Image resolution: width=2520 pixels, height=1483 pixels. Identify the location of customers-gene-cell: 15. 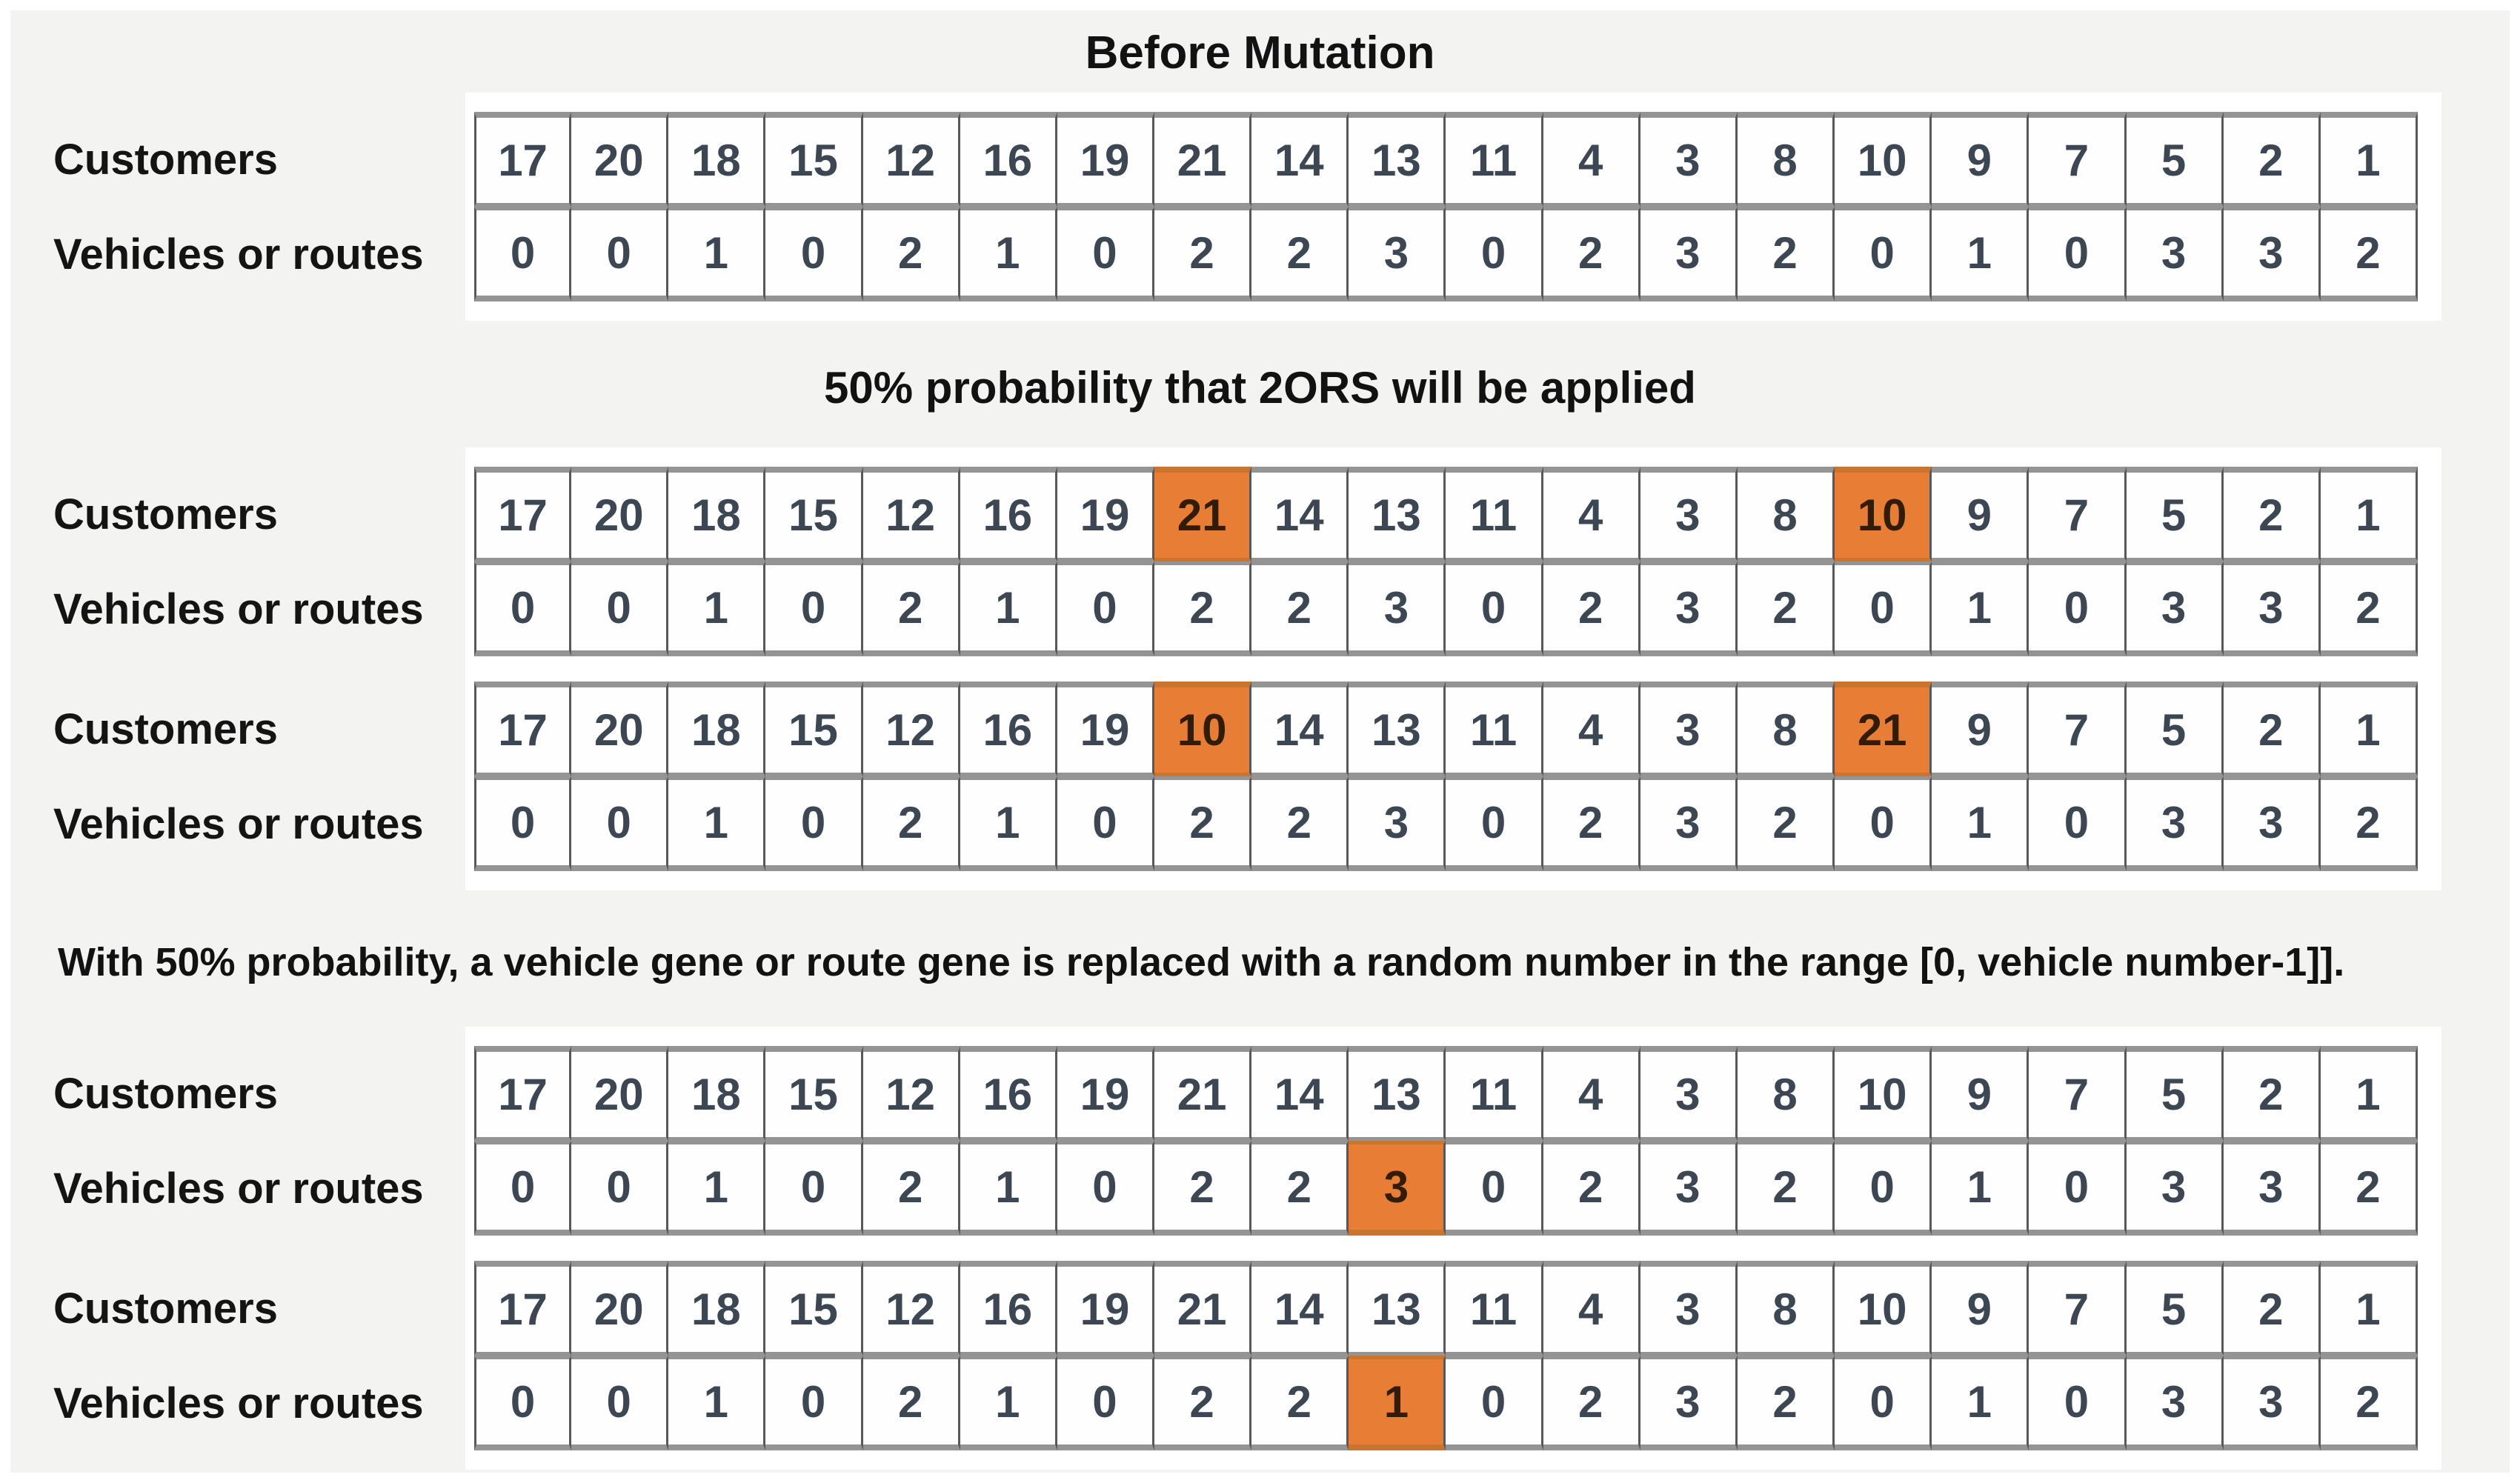
(814, 1094).